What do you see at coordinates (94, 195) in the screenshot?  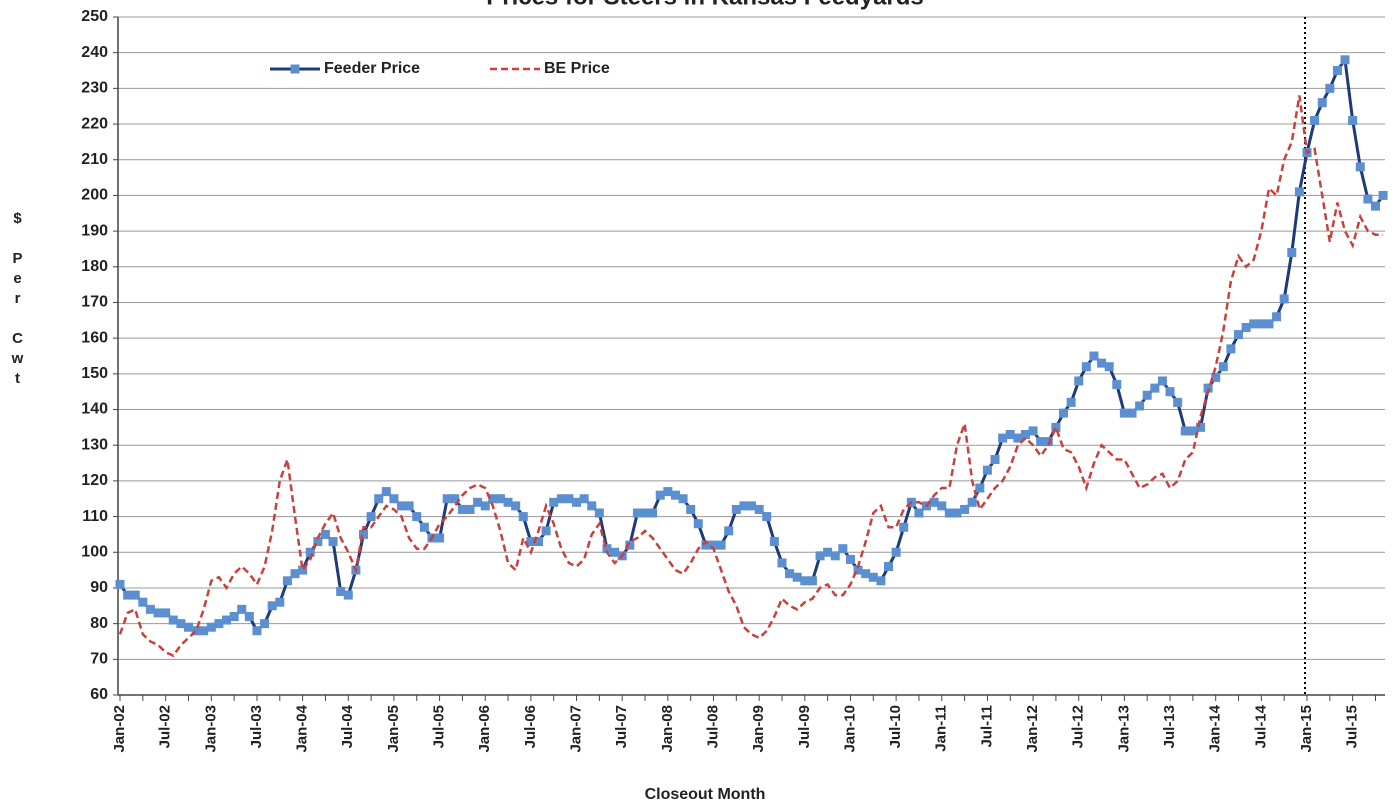 I see `y-tick-label: 200` at bounding box center [94, 195].